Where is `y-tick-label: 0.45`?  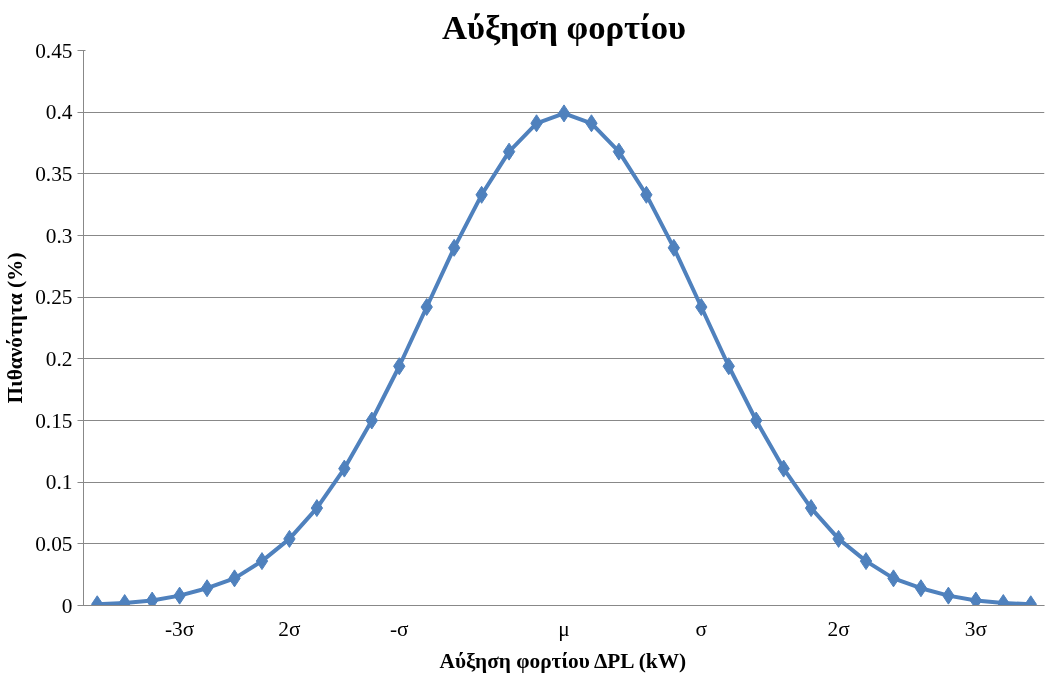
y-tick-label: 0.45 is located at coordinates (54, 50).